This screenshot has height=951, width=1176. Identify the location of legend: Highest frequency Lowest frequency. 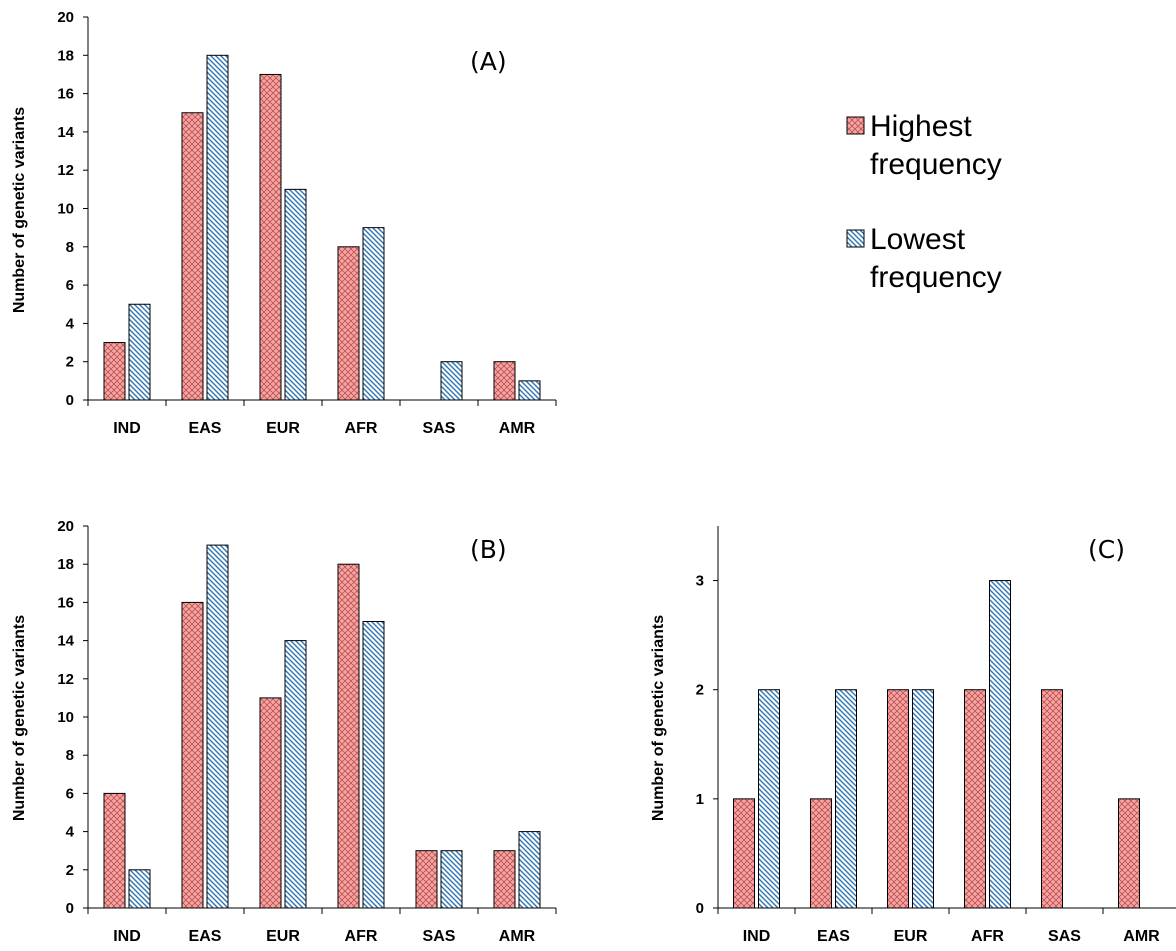
(924, 202).